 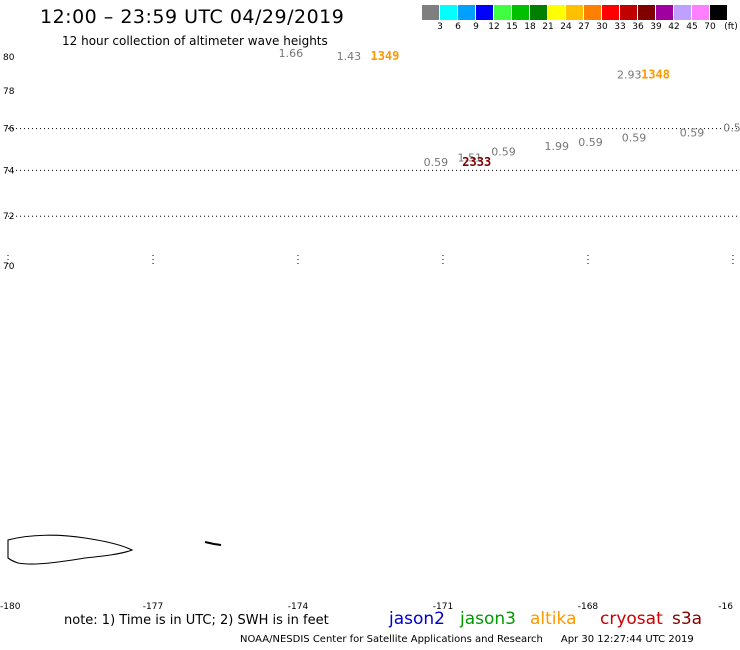 What do you see at coordinates (566, 27) in the screenshot?
I see `legend-tick-label: 24` at bounding box center [566, 27].